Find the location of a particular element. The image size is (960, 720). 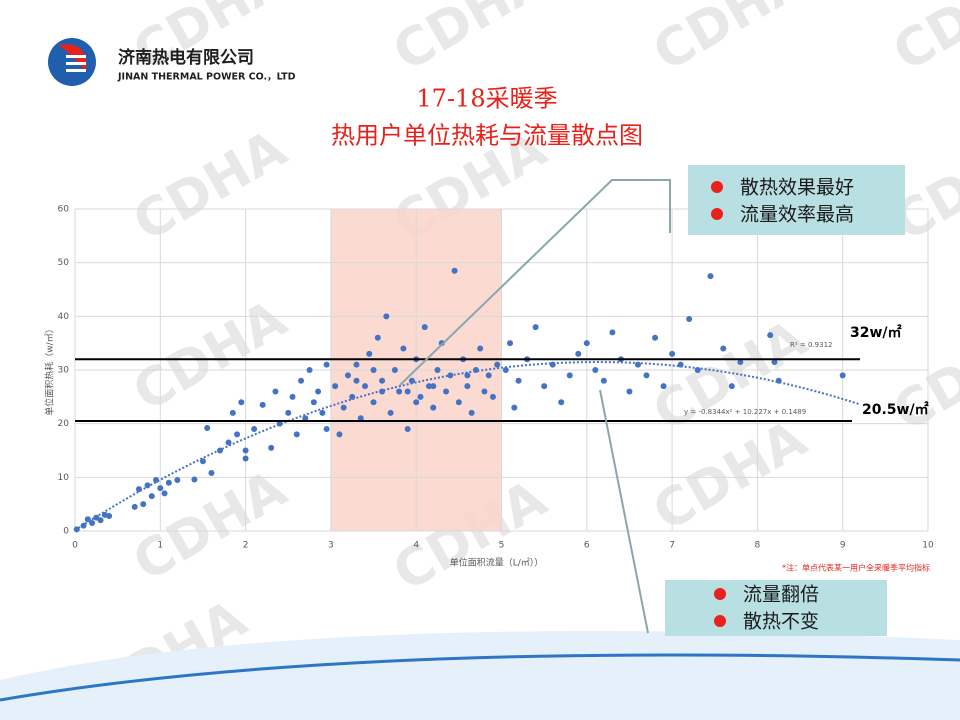

y-tick-label: 50 is located at coordinates (64, 263).